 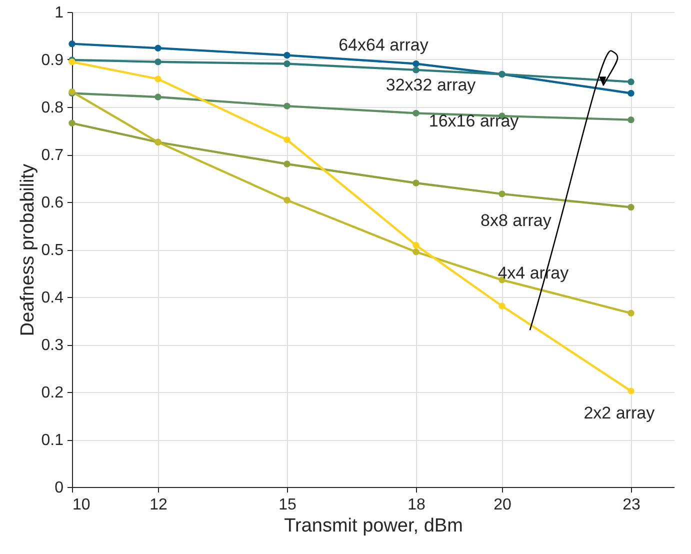 What do you see at coordinates (373, 526) in the screenshot?
I see `x-axis-title: Transmit power, dBm` at bounding box center [373, 526].